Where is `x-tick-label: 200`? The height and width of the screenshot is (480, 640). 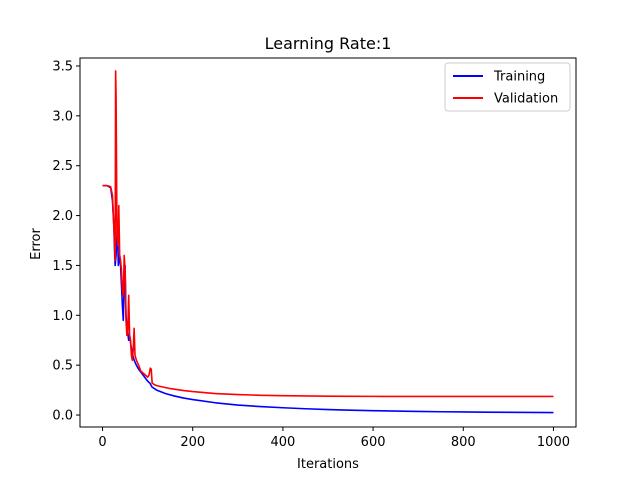
x-tick-label: 200 is located at coordinates (192, 442).